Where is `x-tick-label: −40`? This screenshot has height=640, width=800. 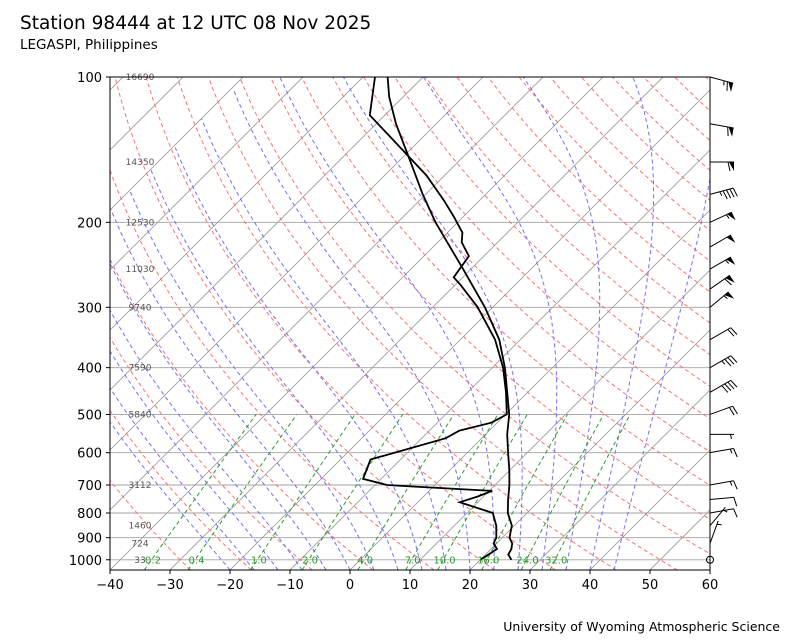
x-tick-label: −40 is located at coordinates (109, 585).